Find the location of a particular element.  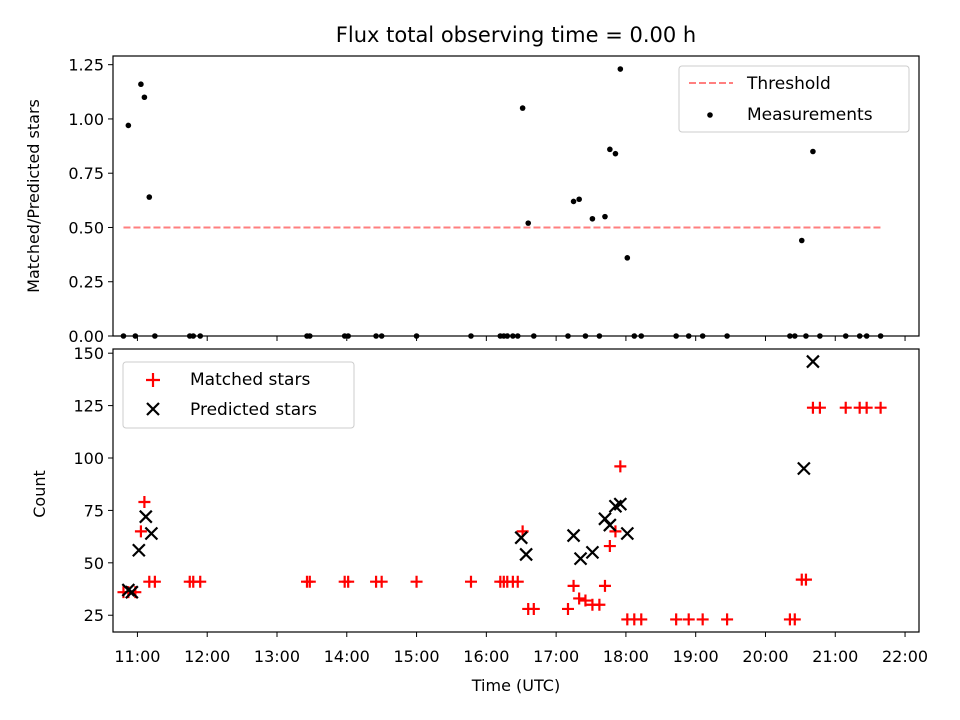

top-y-tick-label: 0.25 is located at coordinates (86, 282).